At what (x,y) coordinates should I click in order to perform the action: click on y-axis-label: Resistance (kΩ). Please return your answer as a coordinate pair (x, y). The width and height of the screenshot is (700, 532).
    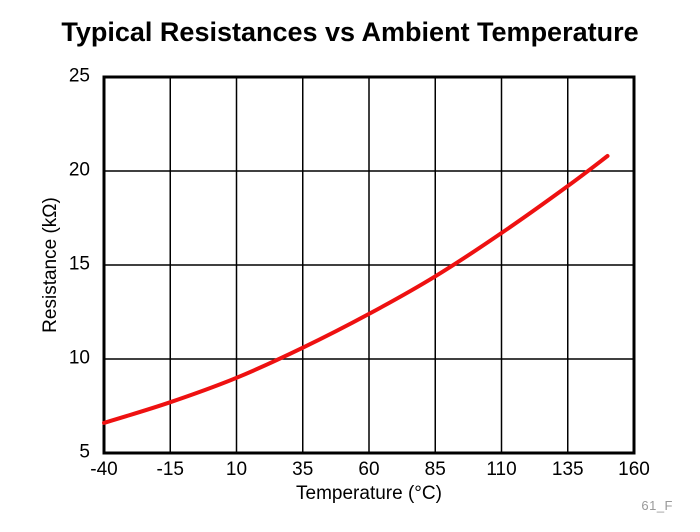
    Looking at the image, I should click on (50, 265).